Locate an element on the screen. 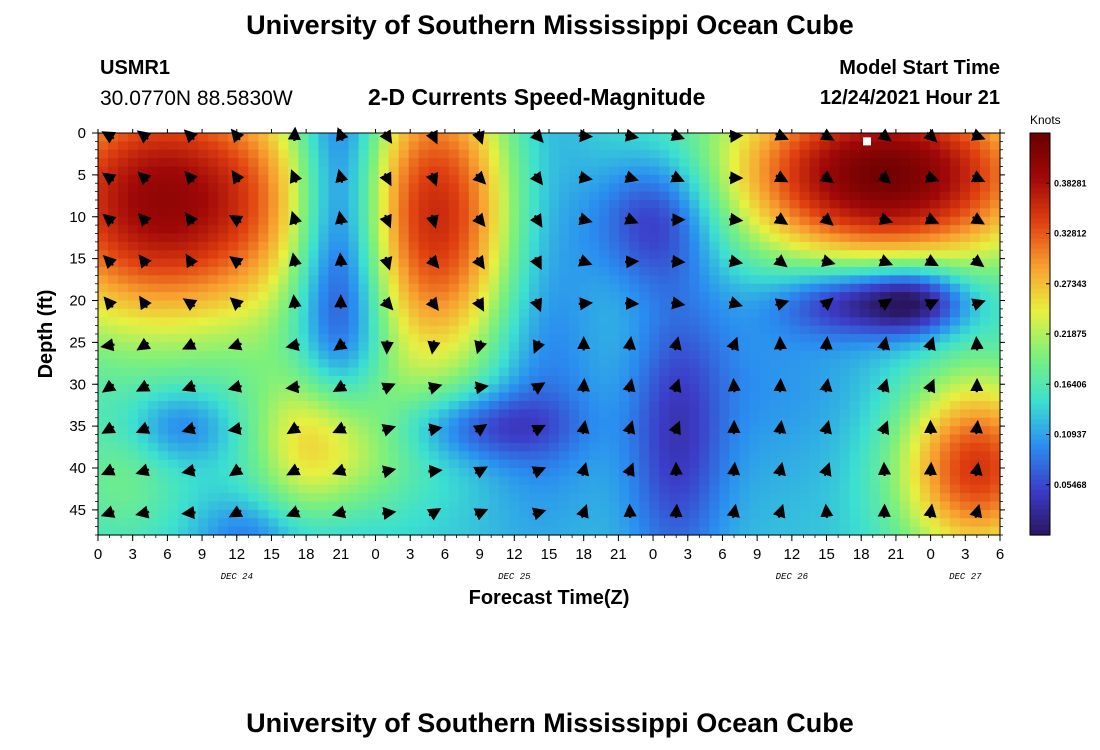  colorbar-segment is located at coordinates (1040, 392).